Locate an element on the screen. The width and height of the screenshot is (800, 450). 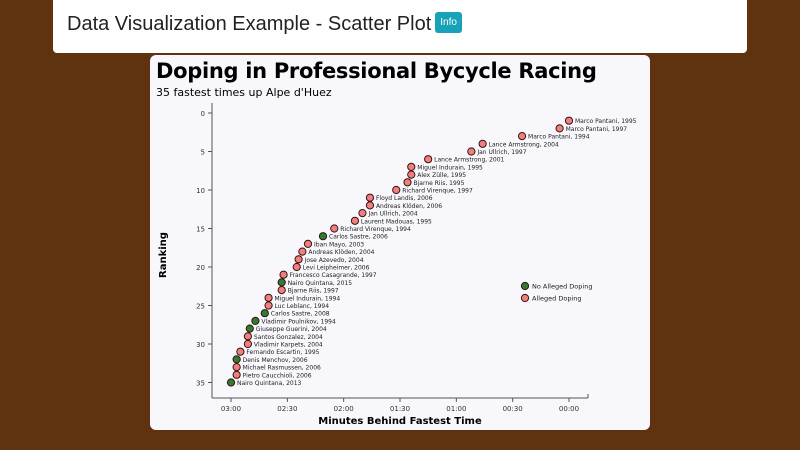
data-point-label: Carlos Sastre, 2008 is located at coordinates (300, 314).